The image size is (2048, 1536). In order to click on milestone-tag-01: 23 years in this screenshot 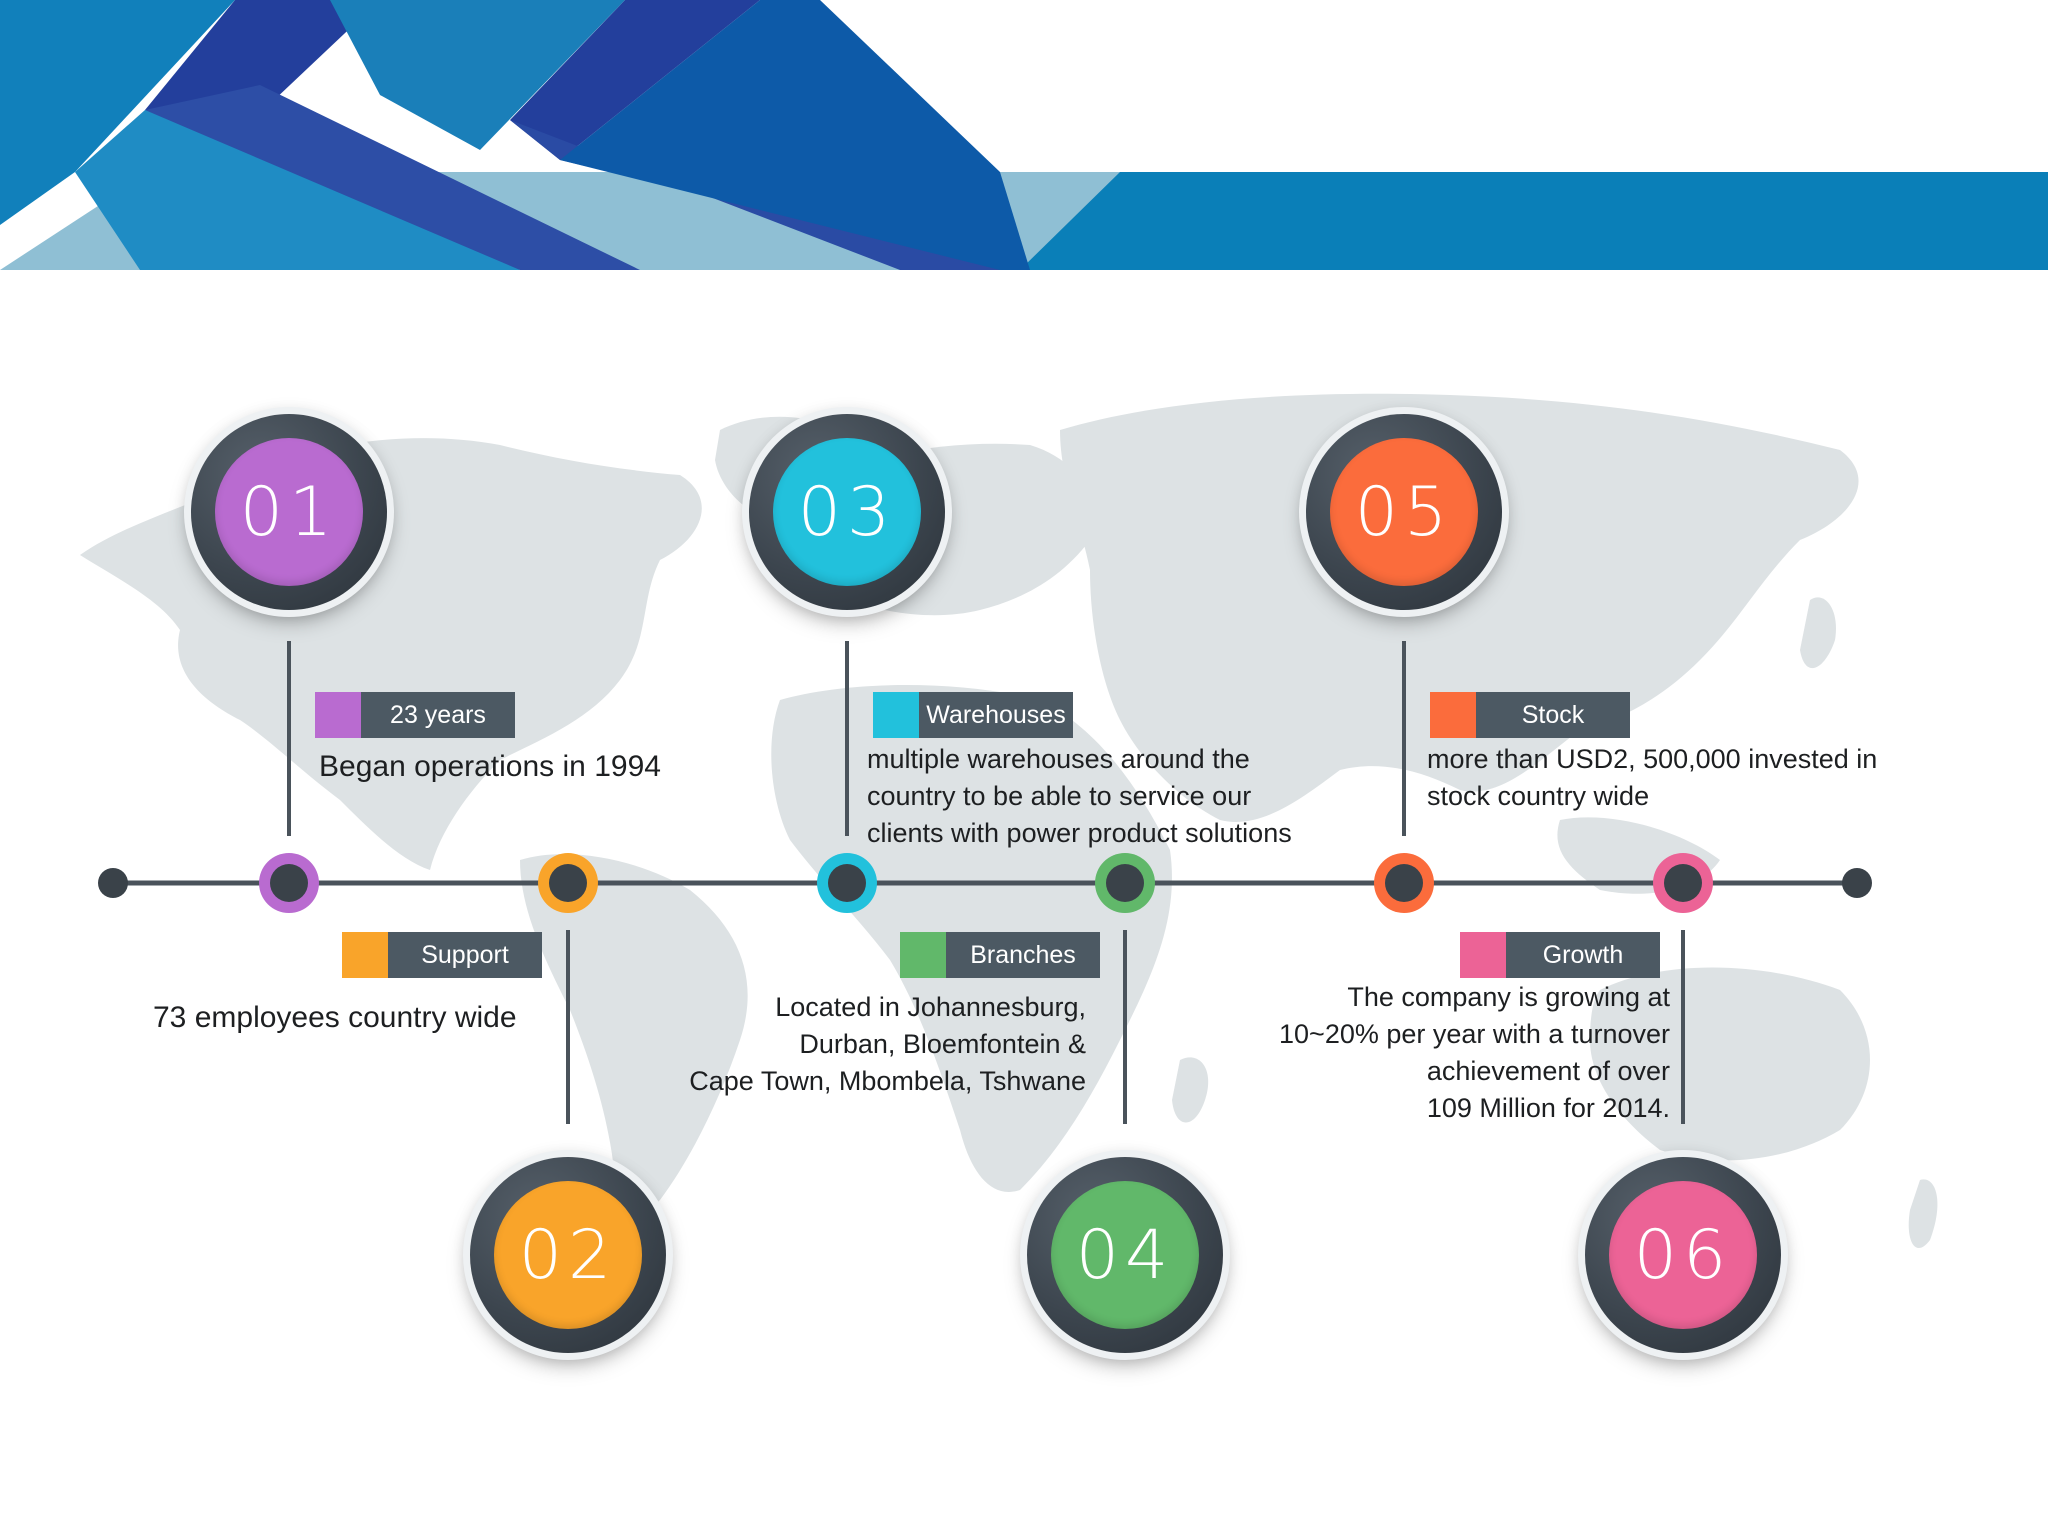, I will do `click(415, 715)`.